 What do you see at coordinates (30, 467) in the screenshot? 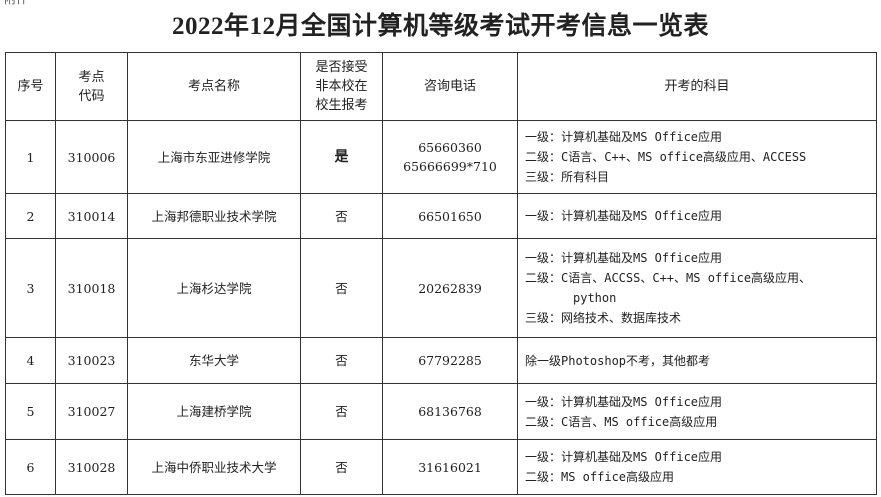
I see `row-index: 6` at bounding box center [30, 467].